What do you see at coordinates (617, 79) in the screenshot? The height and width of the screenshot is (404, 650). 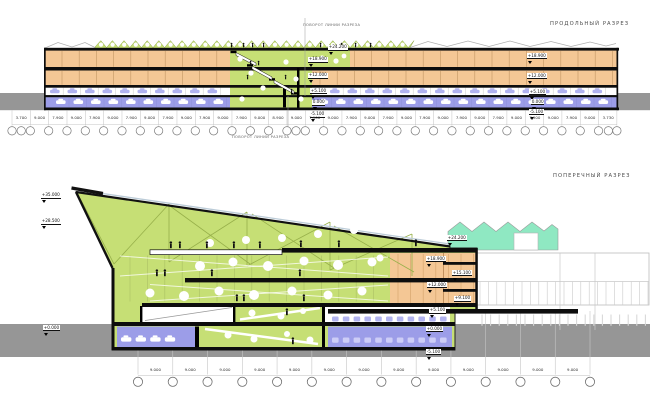 I see `building-edge-right` at bounding box center [617, 79].